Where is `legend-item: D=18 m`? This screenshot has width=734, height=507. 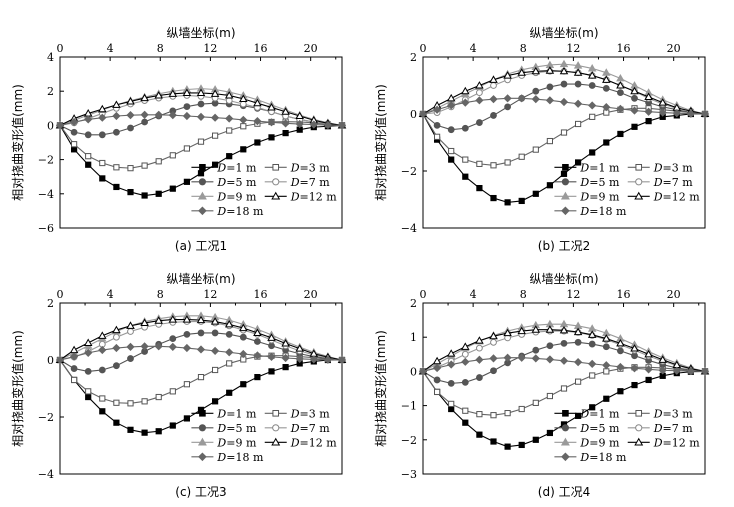
legend-item: D=18 m is located at coordinates (227, 211).